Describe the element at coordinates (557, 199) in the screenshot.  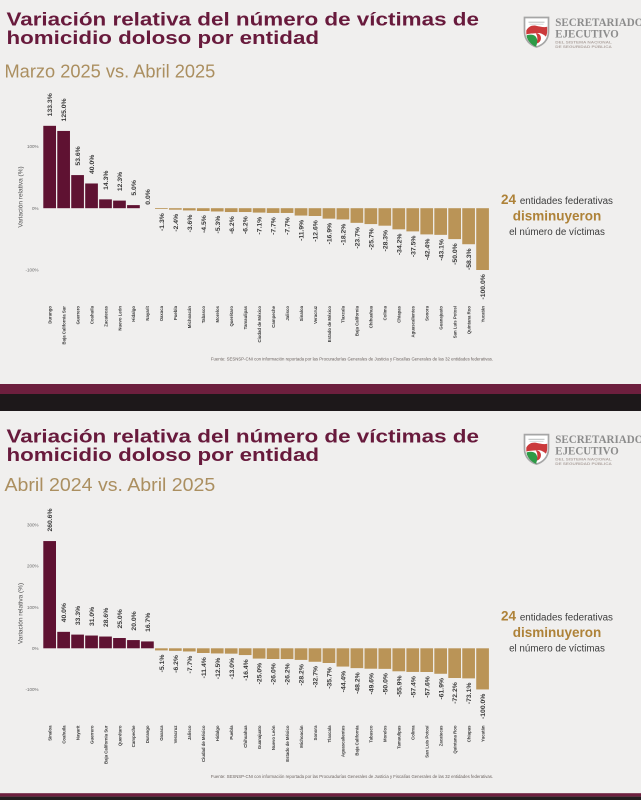
I see `svg-text: 24 entidades federativas` at that location.